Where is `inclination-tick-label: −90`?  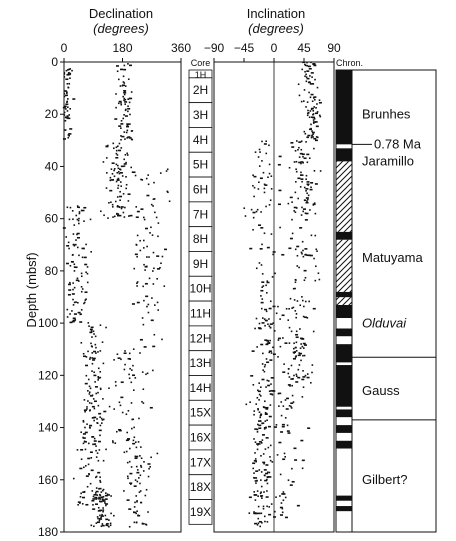 inclination-tick-label: −90 is located at coordinates (214, 48).